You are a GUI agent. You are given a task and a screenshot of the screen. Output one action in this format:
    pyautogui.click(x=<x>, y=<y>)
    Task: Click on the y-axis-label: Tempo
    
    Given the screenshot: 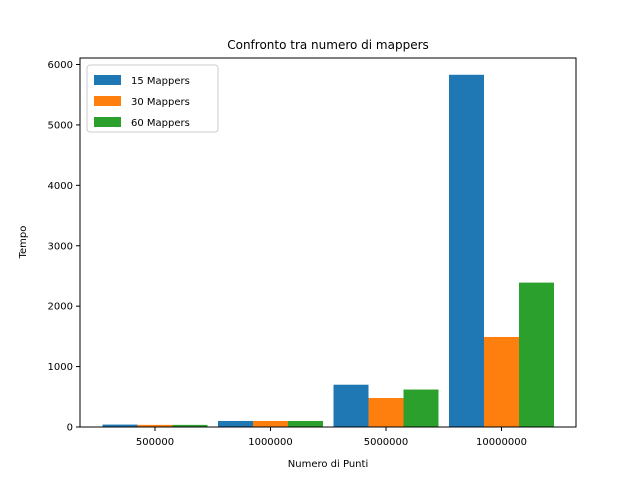 What is the action you would take?
    pyautogui.click(x=23, y=243)
    